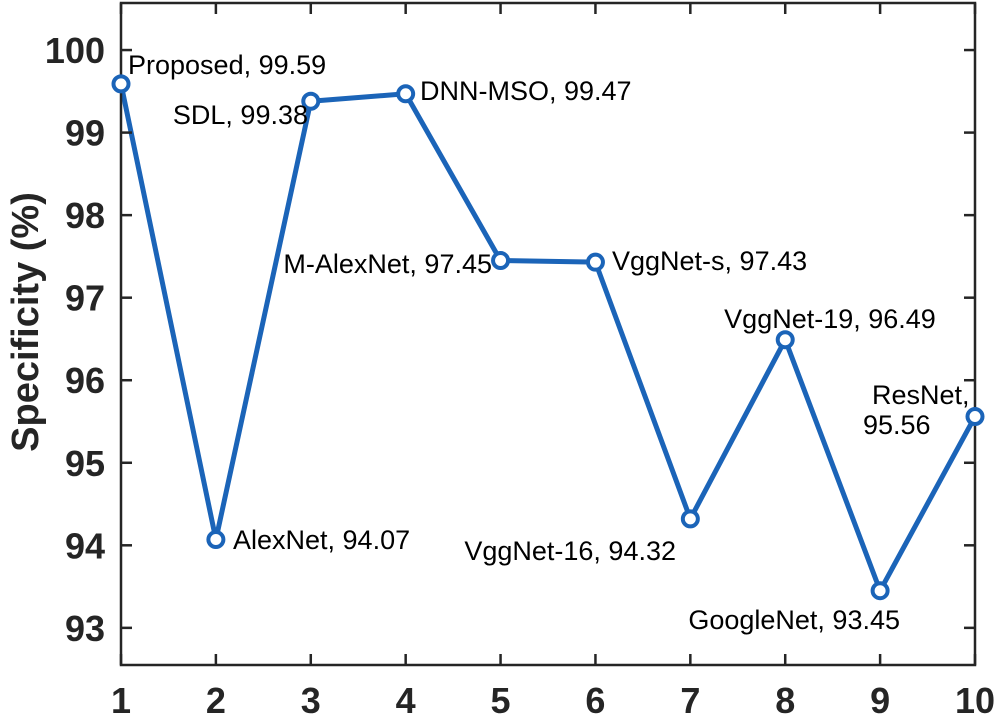  What do you see at coordinates (85, 545) in the screenshot?
I see `y-tick-label: 94` at bounding box center [85, 545].